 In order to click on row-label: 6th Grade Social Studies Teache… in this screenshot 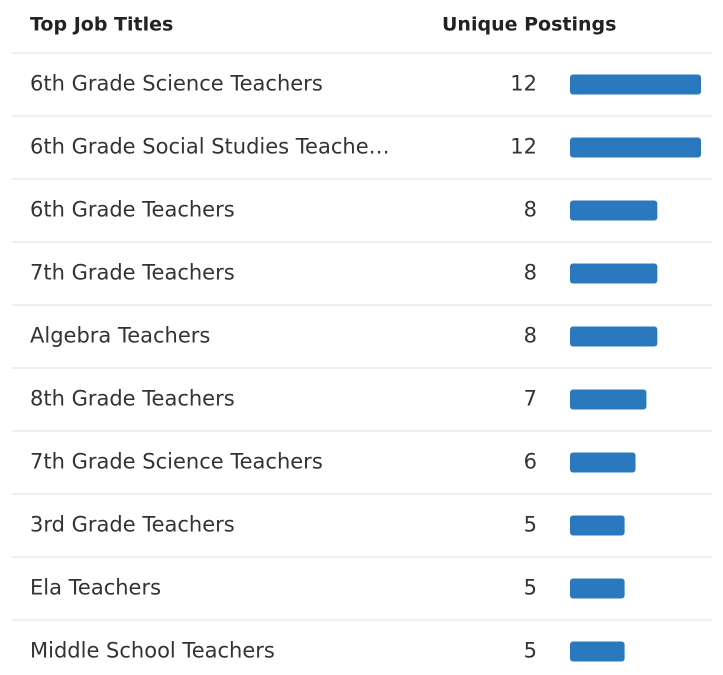, I will do `click(210, 147)`.